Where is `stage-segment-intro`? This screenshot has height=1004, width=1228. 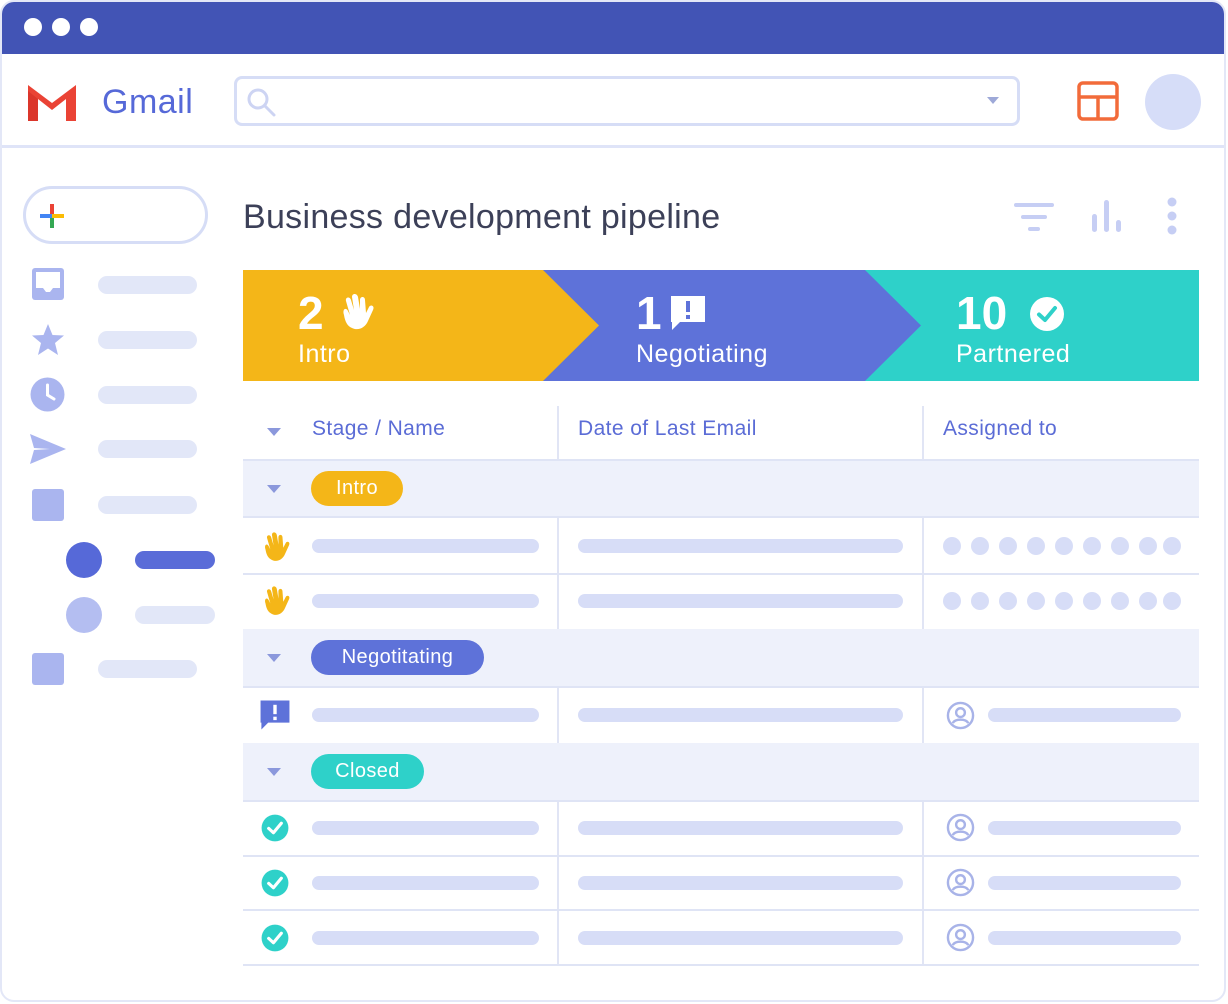 stage-segment-intro is located at coordinates (421, 325).